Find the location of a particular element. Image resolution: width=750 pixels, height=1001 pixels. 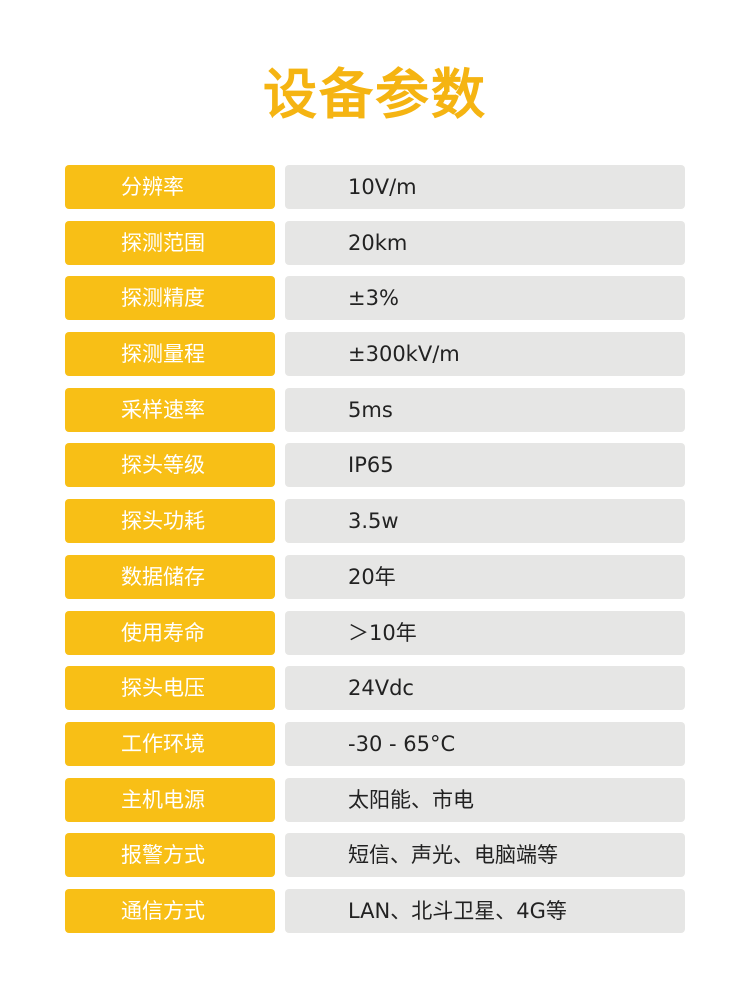

page-title: 设备参数 is located at coordinates (375, 94).